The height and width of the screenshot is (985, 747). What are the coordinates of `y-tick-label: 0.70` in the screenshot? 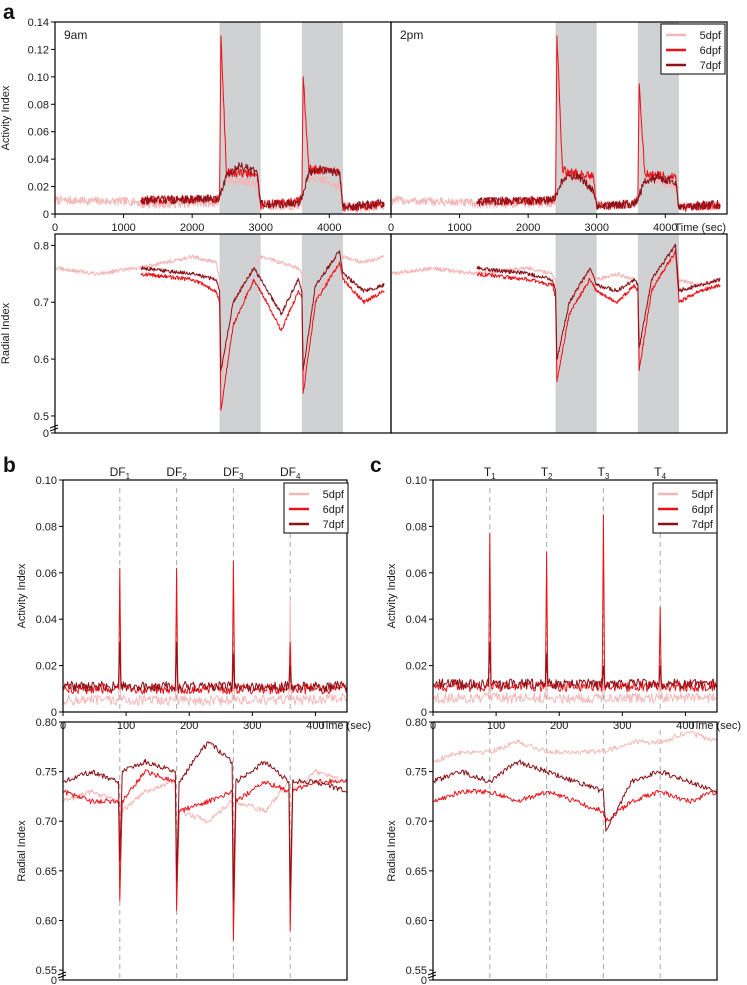 It's located at (46, 822).